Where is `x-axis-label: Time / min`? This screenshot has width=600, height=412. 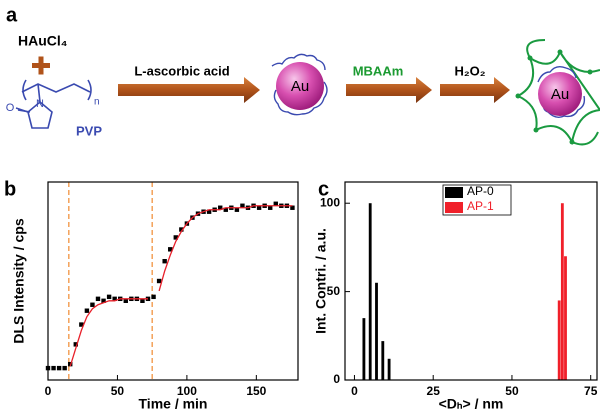
x-axis-label: Time / min is located at coordinates (173, 404).